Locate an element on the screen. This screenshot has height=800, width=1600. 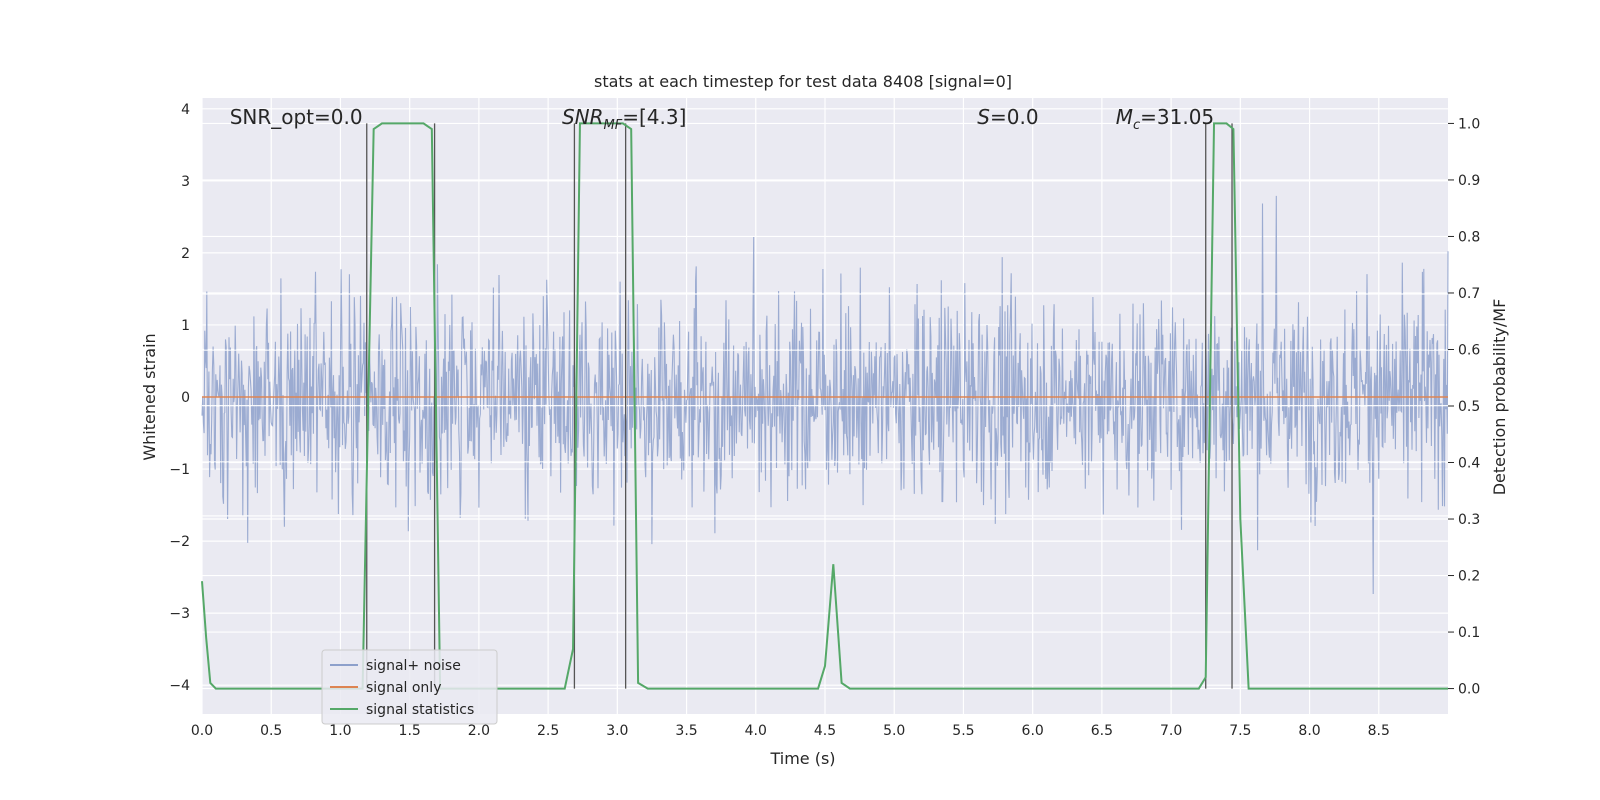
x-axis-label: Time (s) is located at coordinates (802, 758).